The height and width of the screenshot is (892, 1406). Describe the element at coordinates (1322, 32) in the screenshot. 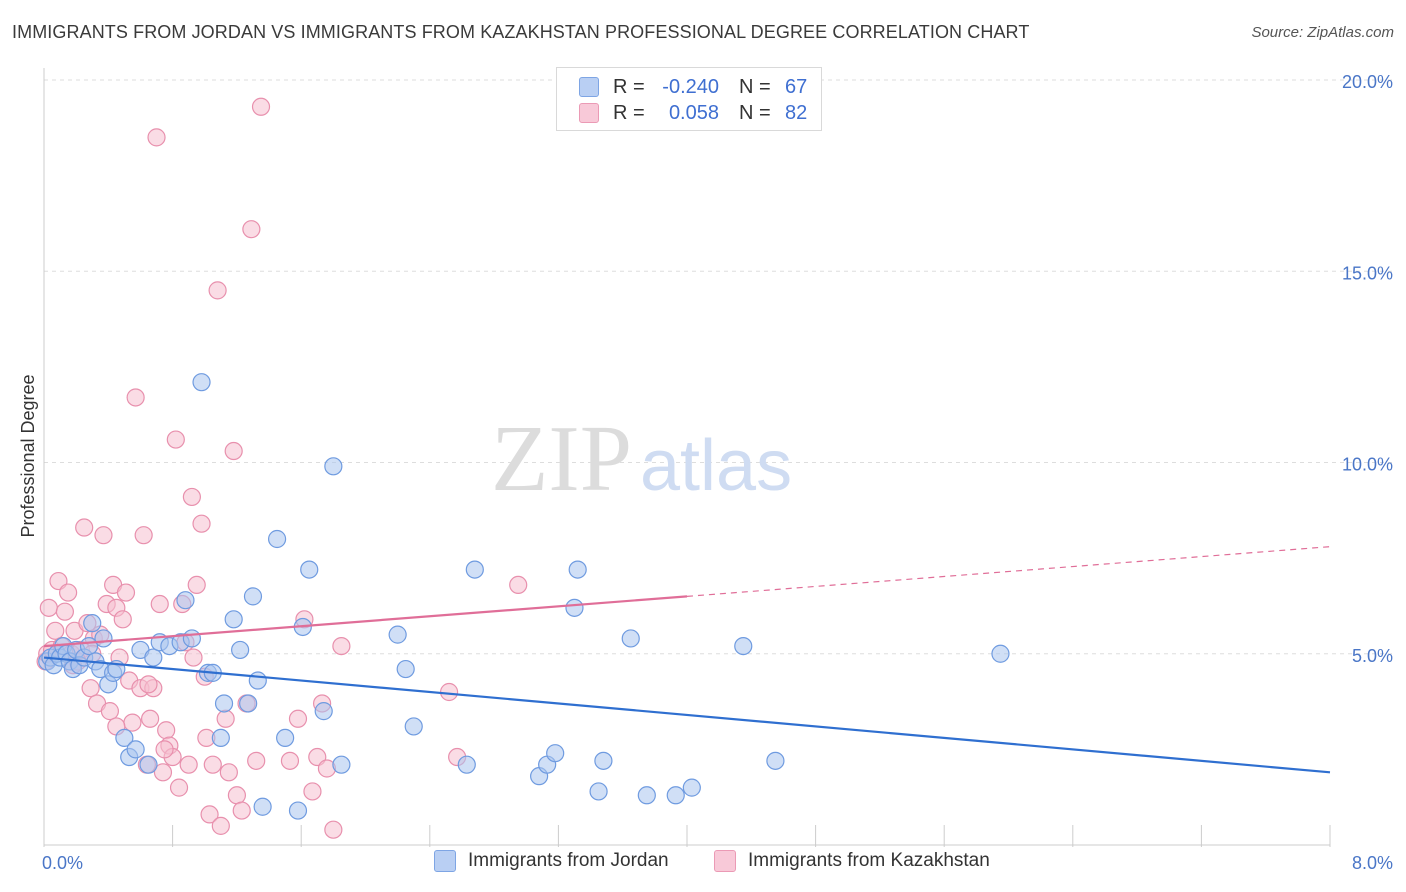

I see `chart-source: Source: ZipAtlas.com` at that location.